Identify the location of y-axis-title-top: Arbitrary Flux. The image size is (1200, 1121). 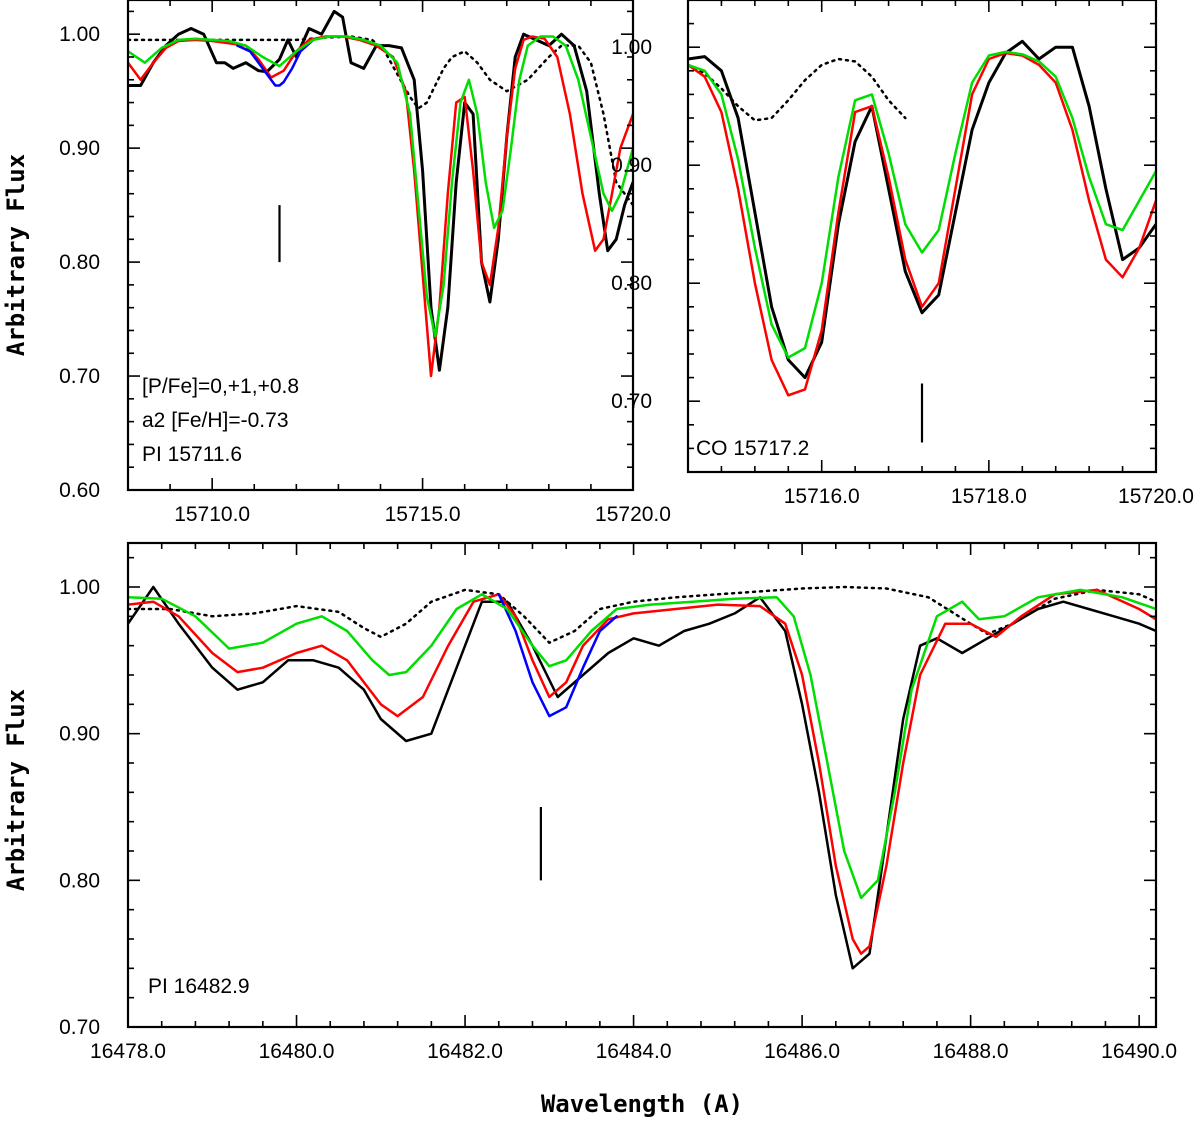
(16, 255).